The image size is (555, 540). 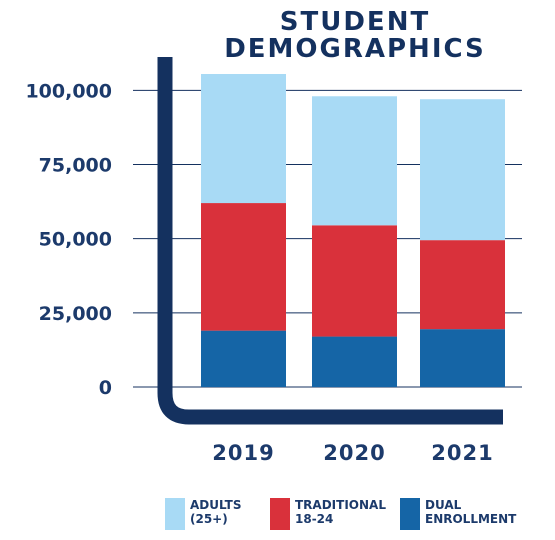 What do you see at coordinates (75, 240) in the screenshot?
I see `y-tick-label: 50,000` at bounding box center [75, 240].